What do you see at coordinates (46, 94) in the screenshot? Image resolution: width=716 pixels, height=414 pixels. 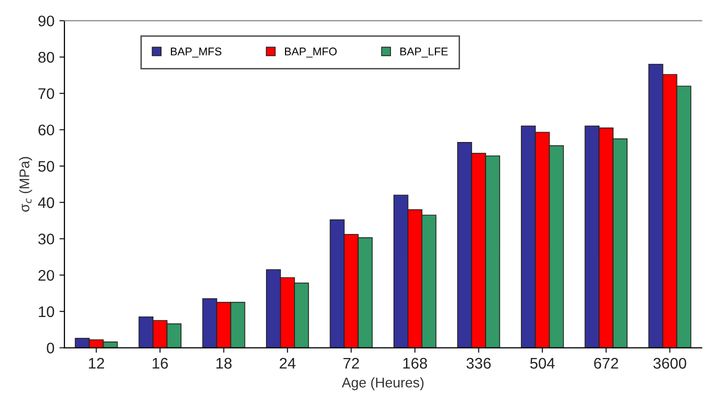 I see `y-tick-label: 70` at bounding box center [46, 94].